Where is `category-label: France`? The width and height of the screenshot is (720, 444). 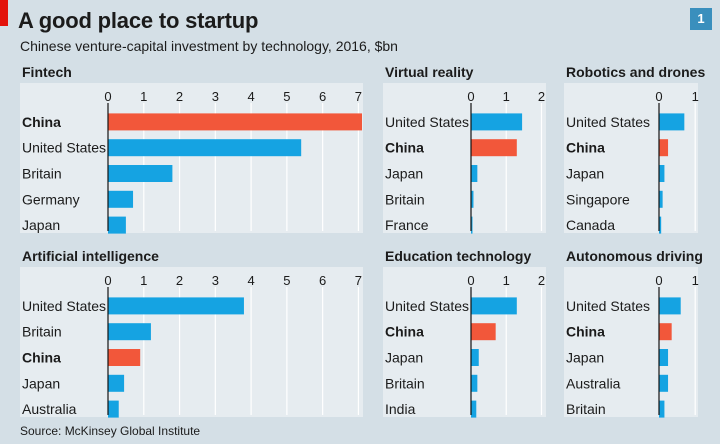
category-label: France is located at coordinates (407, 225).